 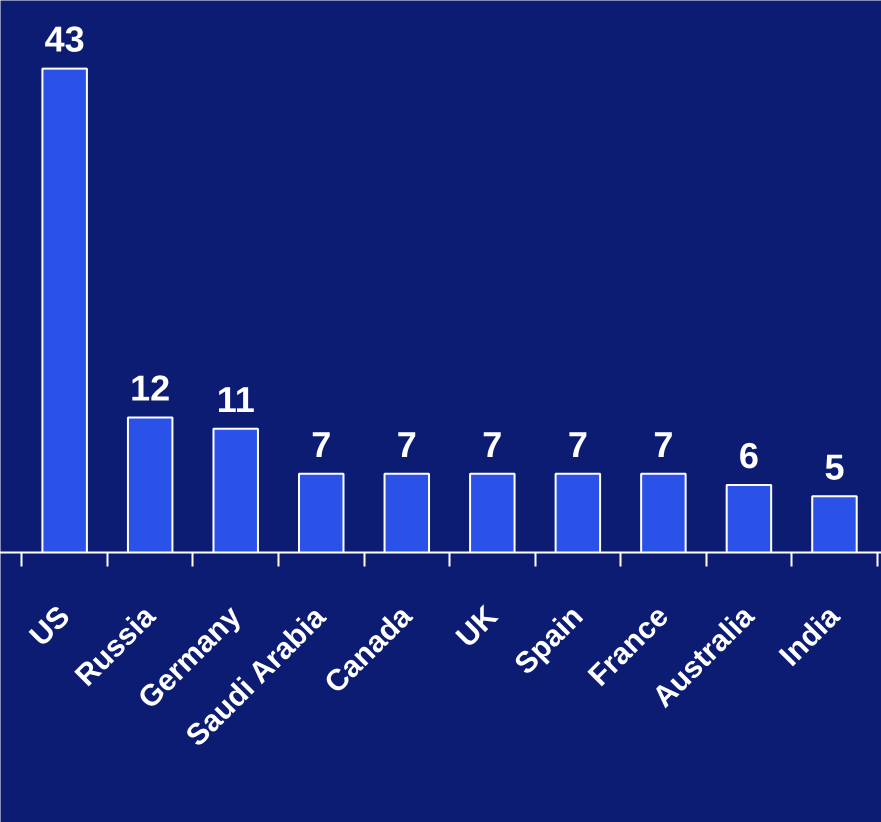 What do you see at coordinates (834, 467) in the screenshot?
I see `data-label: 5` at bounding box center [834, 467].